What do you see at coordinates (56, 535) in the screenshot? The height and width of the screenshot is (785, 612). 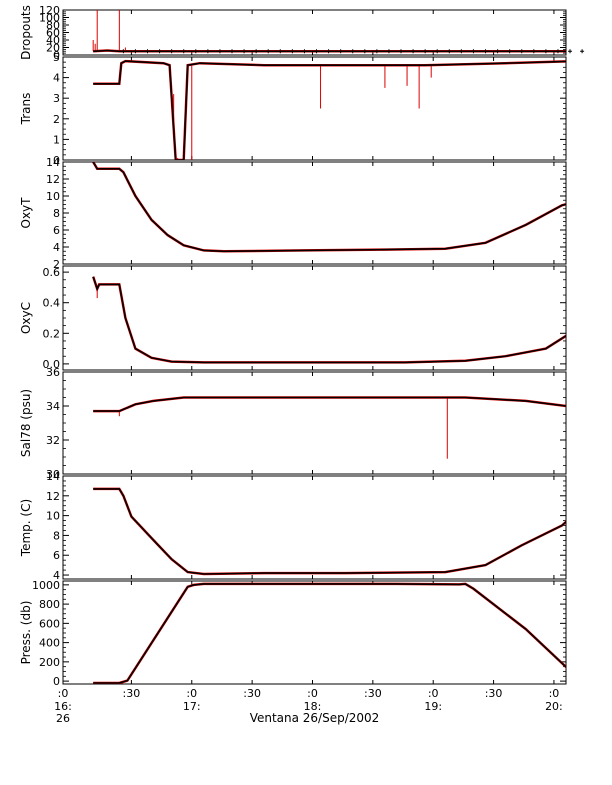 I see `y-tick-label: 8` at bounding box center [56, 535].